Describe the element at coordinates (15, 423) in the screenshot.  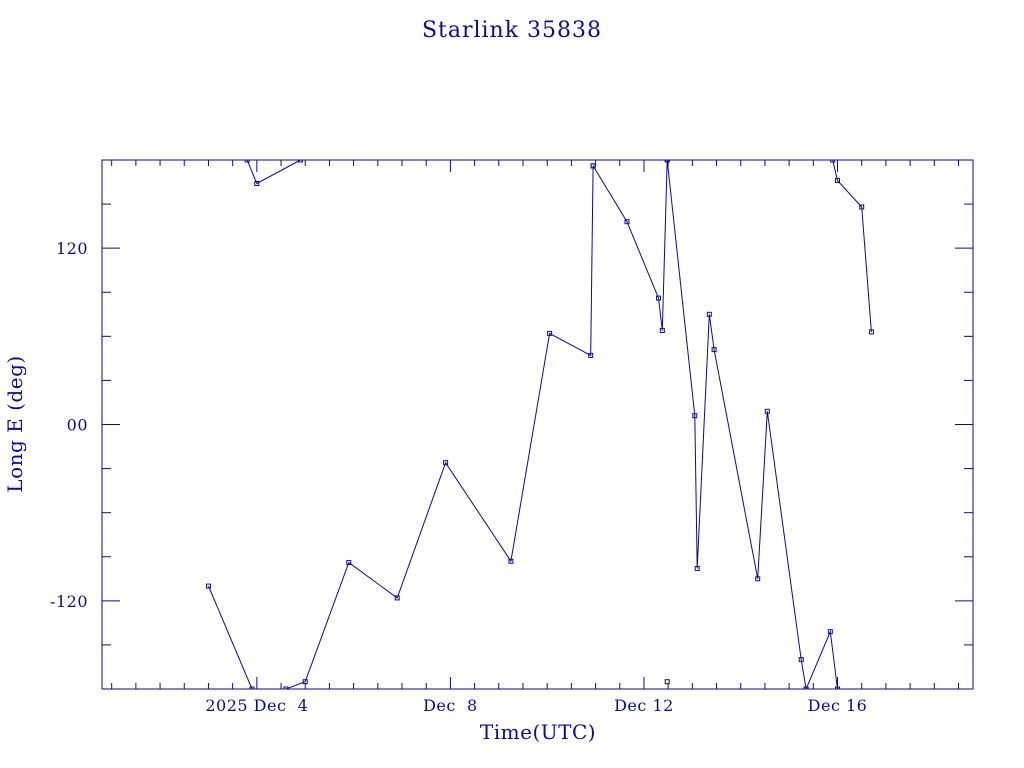
I see `y-axis-label: Long E (deg)` at that location.